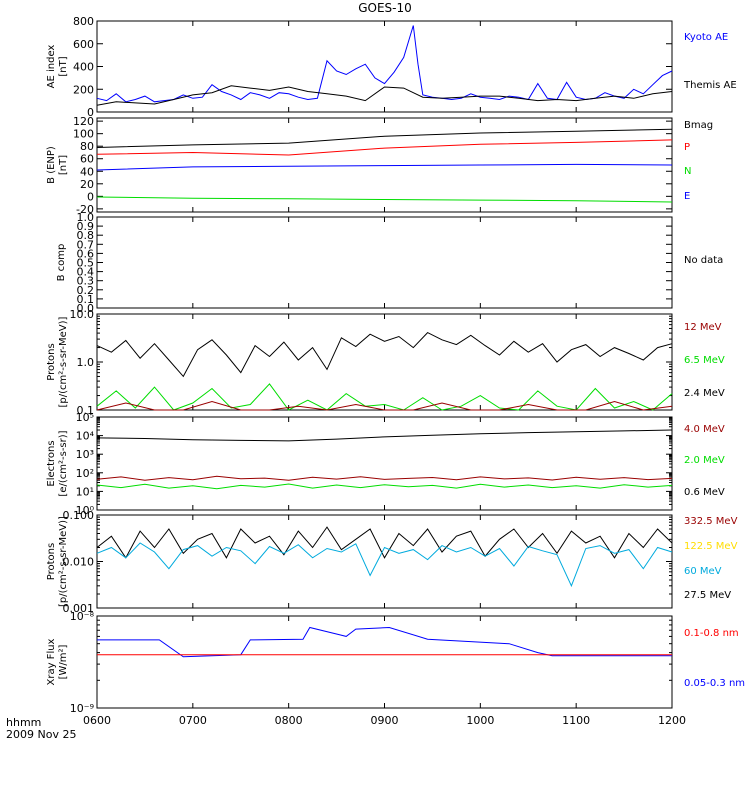 This screenshot has width=750, height=800. I want to click on x-tick-label: 0600, so click(97, 720).